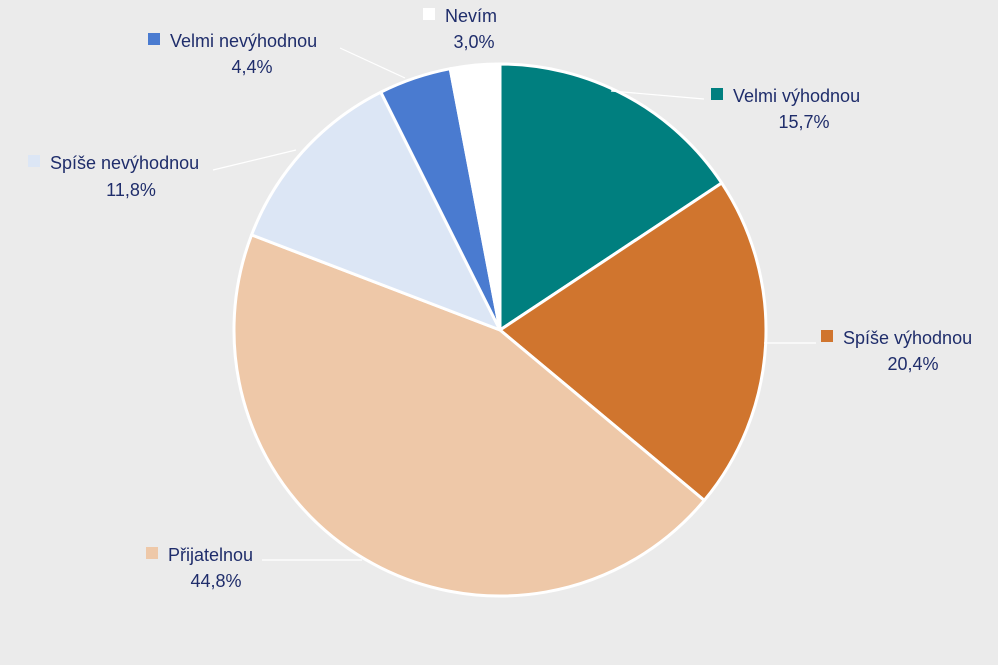  I want to click on slice-label-name-spise-vyhodnou: Spíše výhodnou, so click(907, 338).